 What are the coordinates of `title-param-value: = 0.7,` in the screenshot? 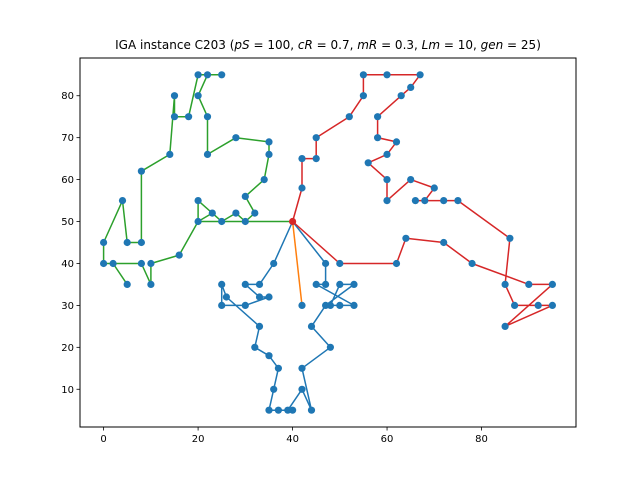 It's located at (335, 45).